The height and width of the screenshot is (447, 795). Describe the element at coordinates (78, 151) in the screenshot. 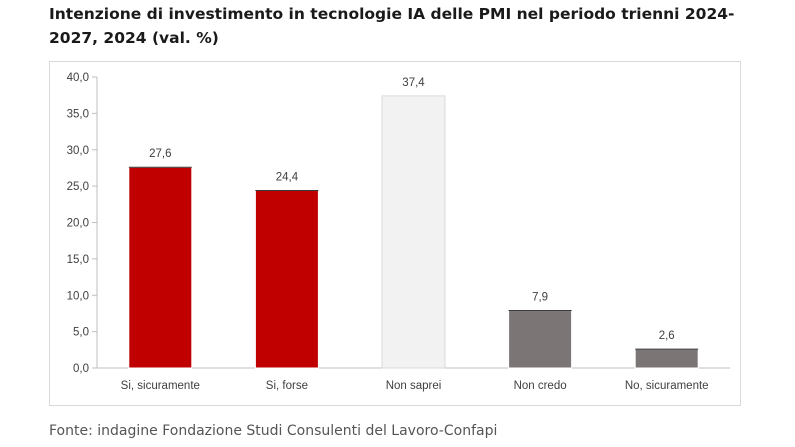

I see `y-tick-label: 30,0` at that location.